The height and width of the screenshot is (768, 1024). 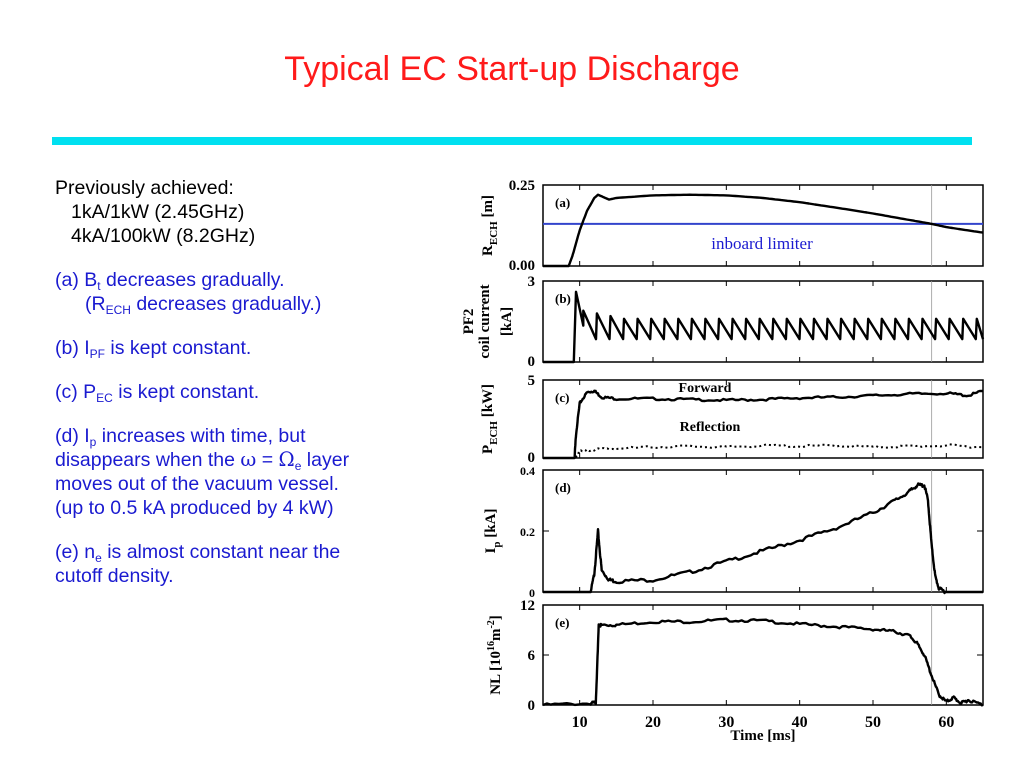 I want to click on panel-tag: (e), so click(x=562, y=622).